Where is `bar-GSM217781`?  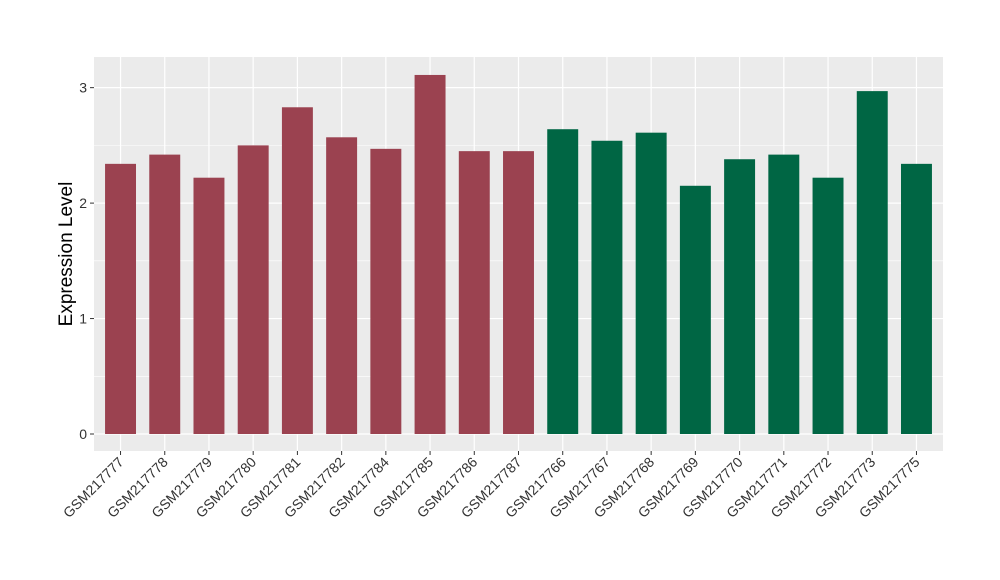 bar-GSM217781 is located at coordinates (297, 271).